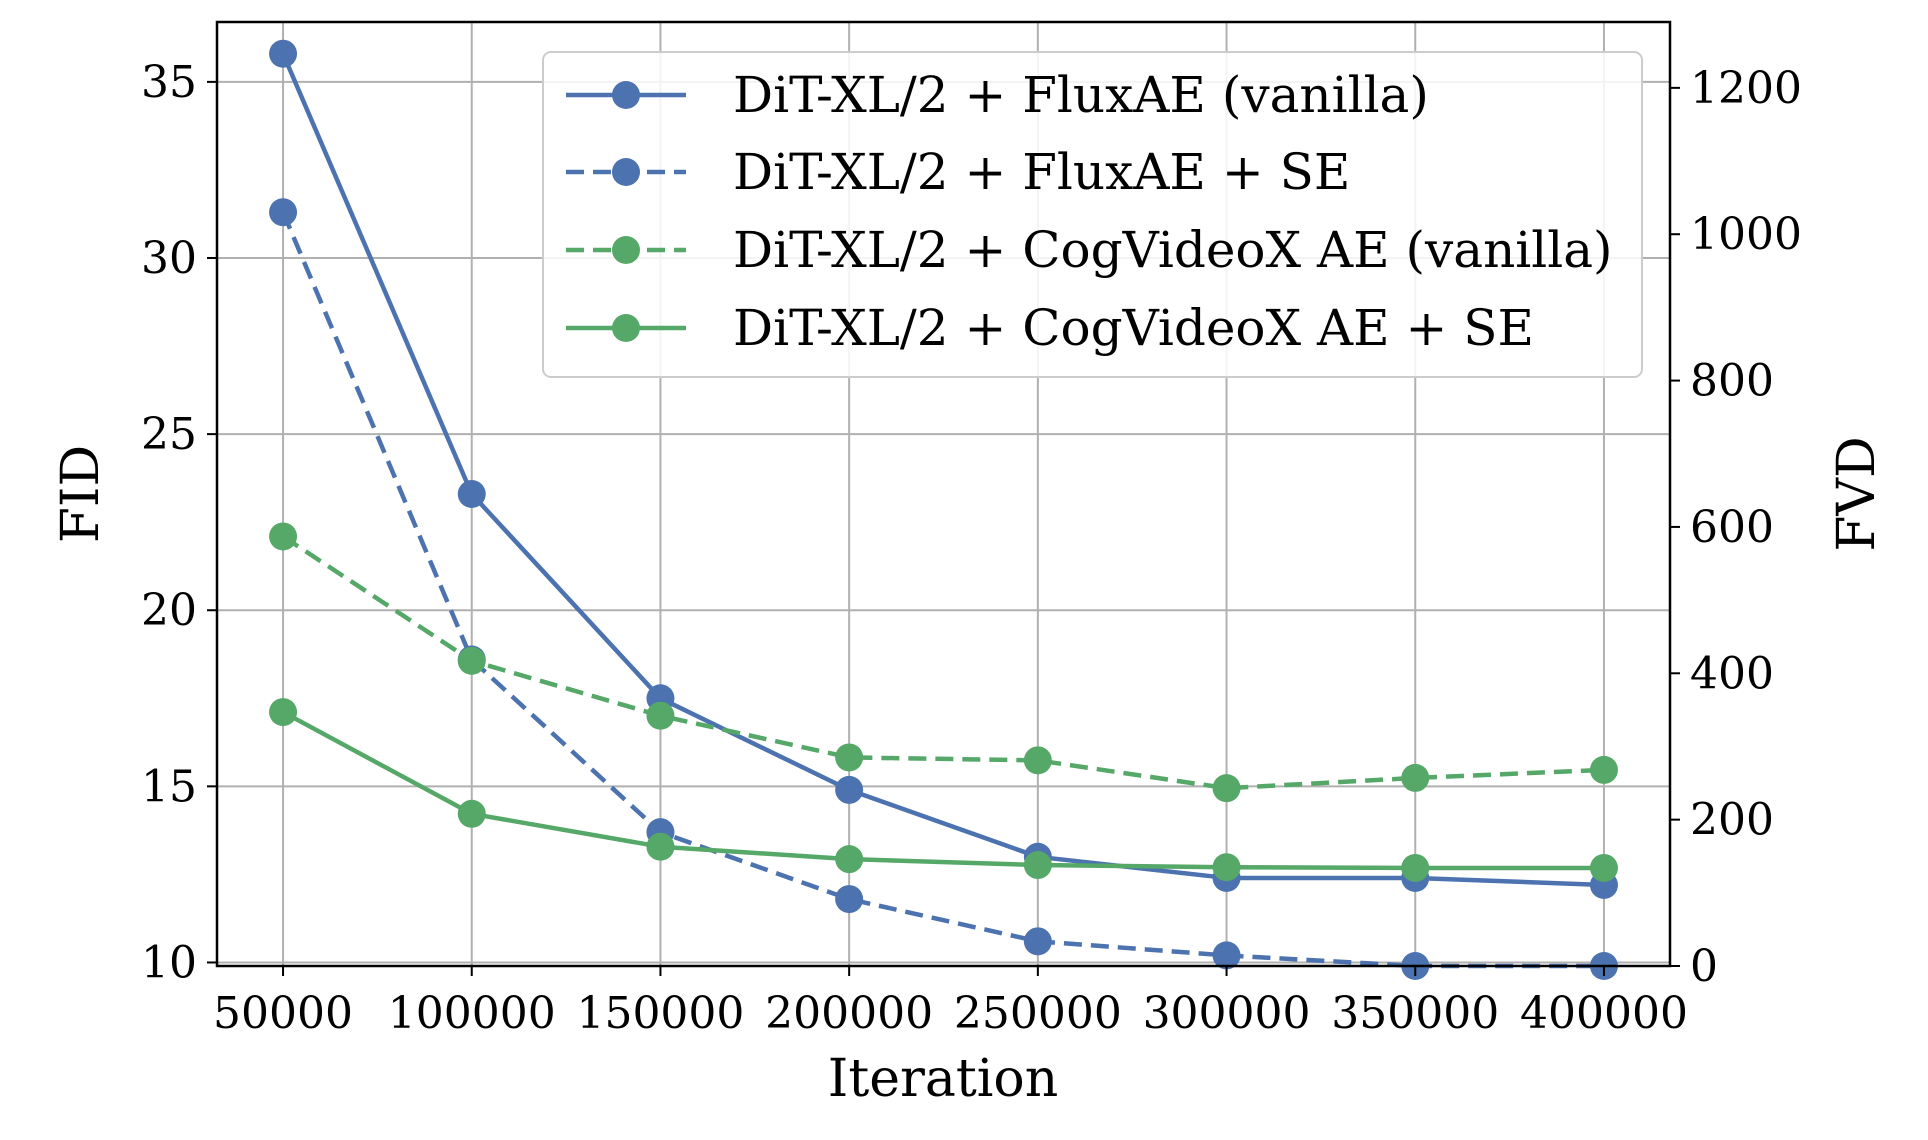  I want to click on x-axis-label: Iteration, so click(943, 1079).